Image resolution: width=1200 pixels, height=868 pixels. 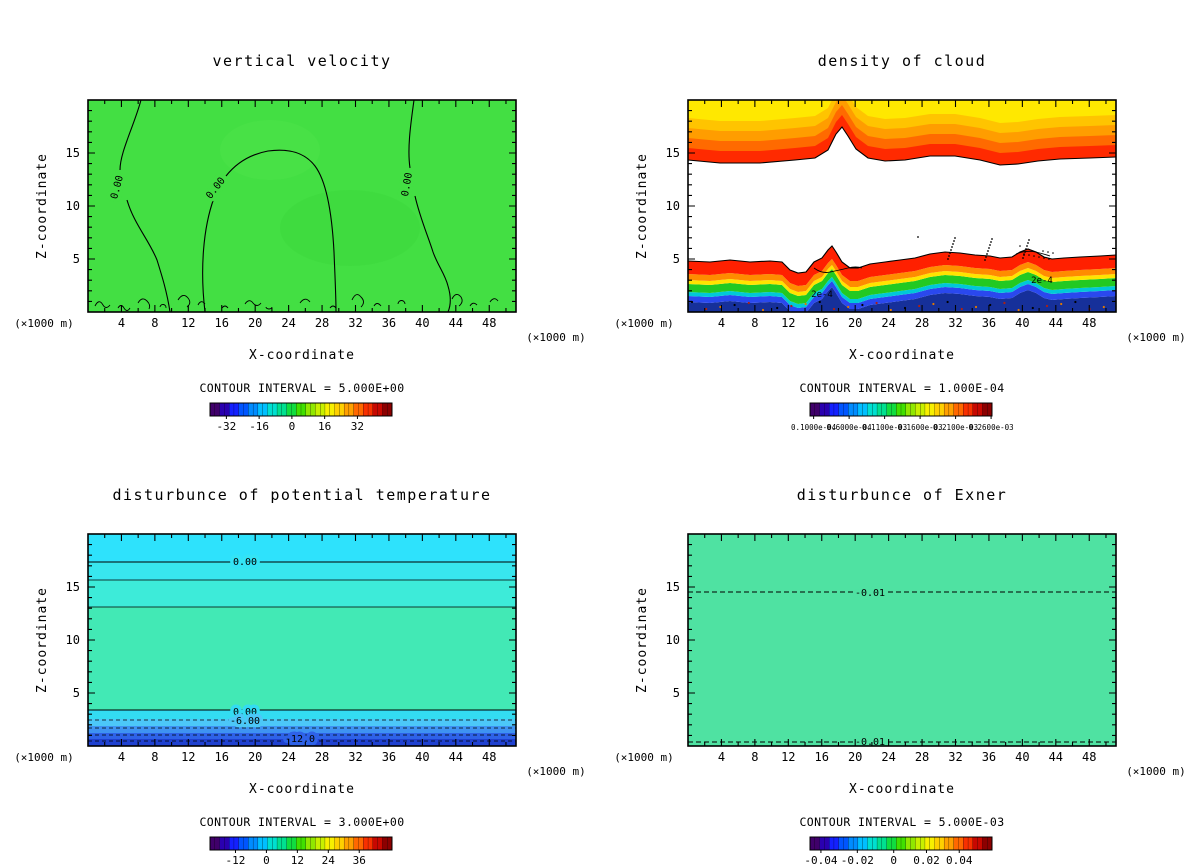 What do you see at coordinates (1042, 281) in the screenshot?
I see `contour-label: 2e-4` at bounding box center [1042, 281].